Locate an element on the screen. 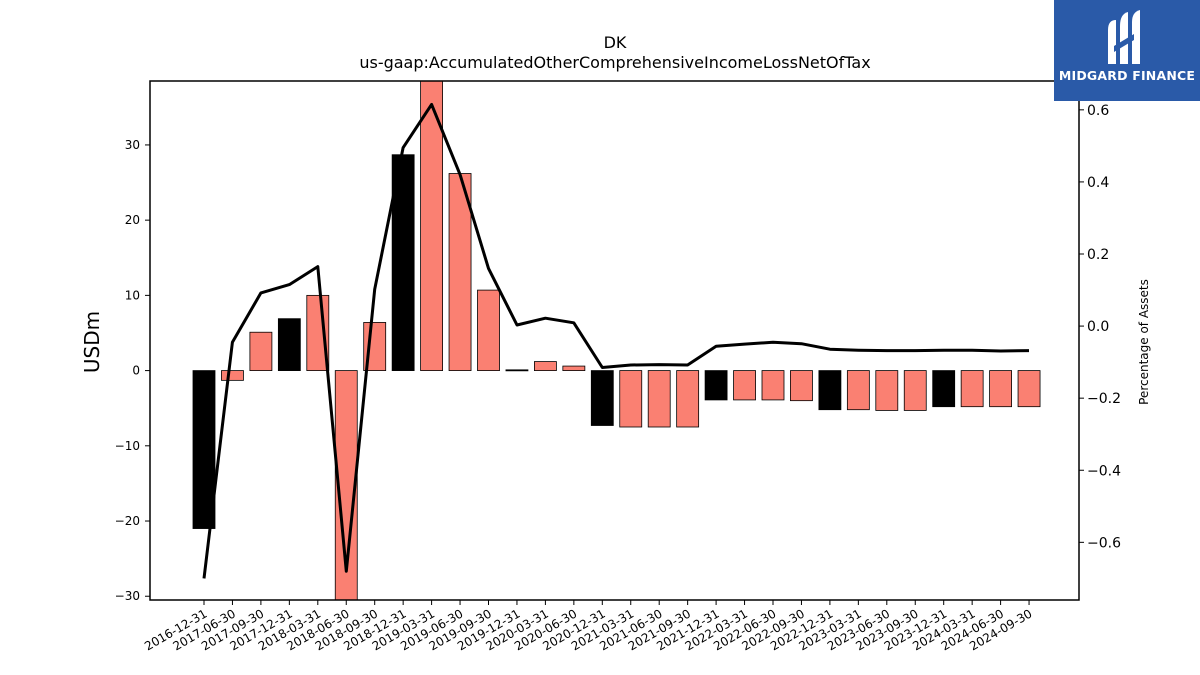  y-tick-label: −10 is located at coordinates (127, 446).